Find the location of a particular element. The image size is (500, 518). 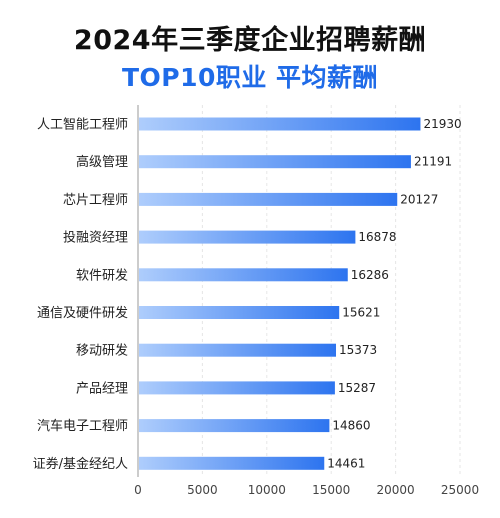

category-label: 投融资经理 is located at coordinates (95, 238).